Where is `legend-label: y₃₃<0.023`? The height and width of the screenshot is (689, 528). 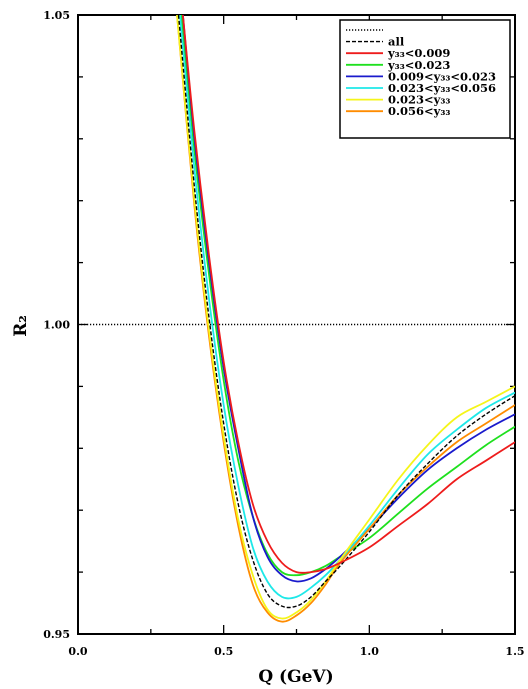
legend-label: y₃₃<0.023 is located at coordinates (418, 65).